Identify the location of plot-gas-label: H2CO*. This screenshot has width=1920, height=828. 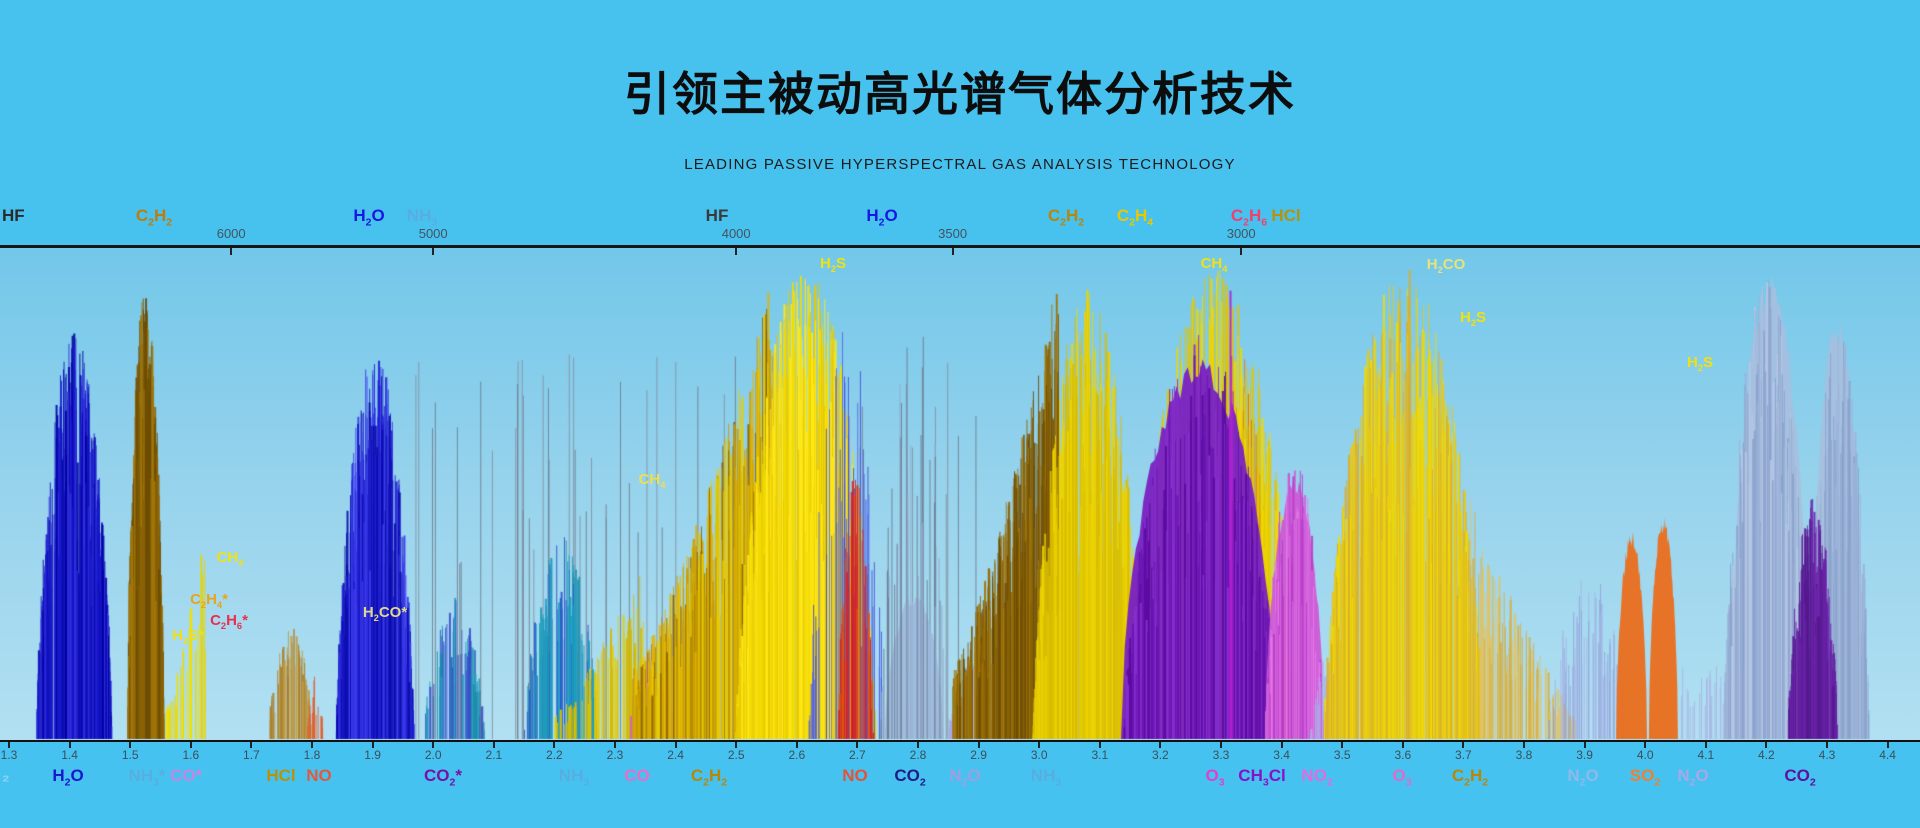
(385, 613).